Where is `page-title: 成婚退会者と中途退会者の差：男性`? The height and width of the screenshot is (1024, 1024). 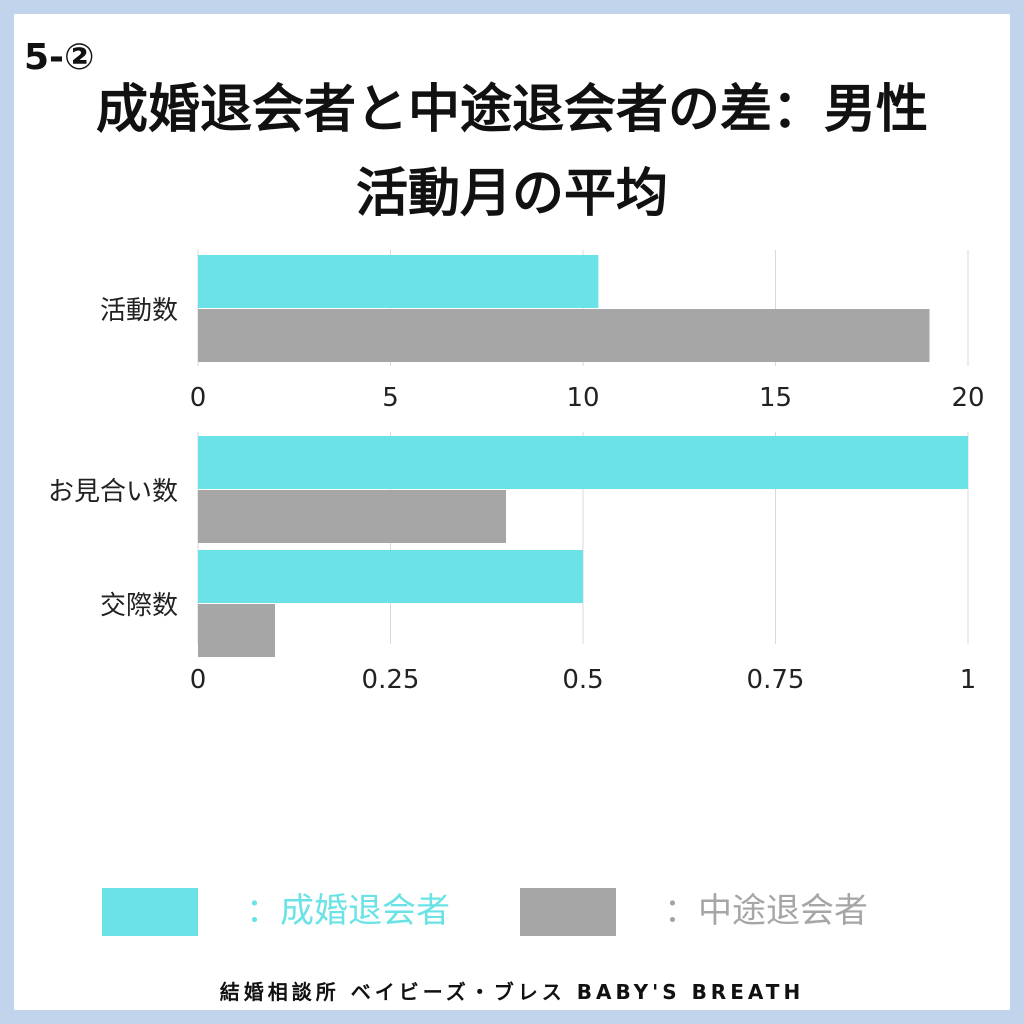
page-title: 成婚退会者と中途退会者の差：男性 is located at coordinates (511, 110).